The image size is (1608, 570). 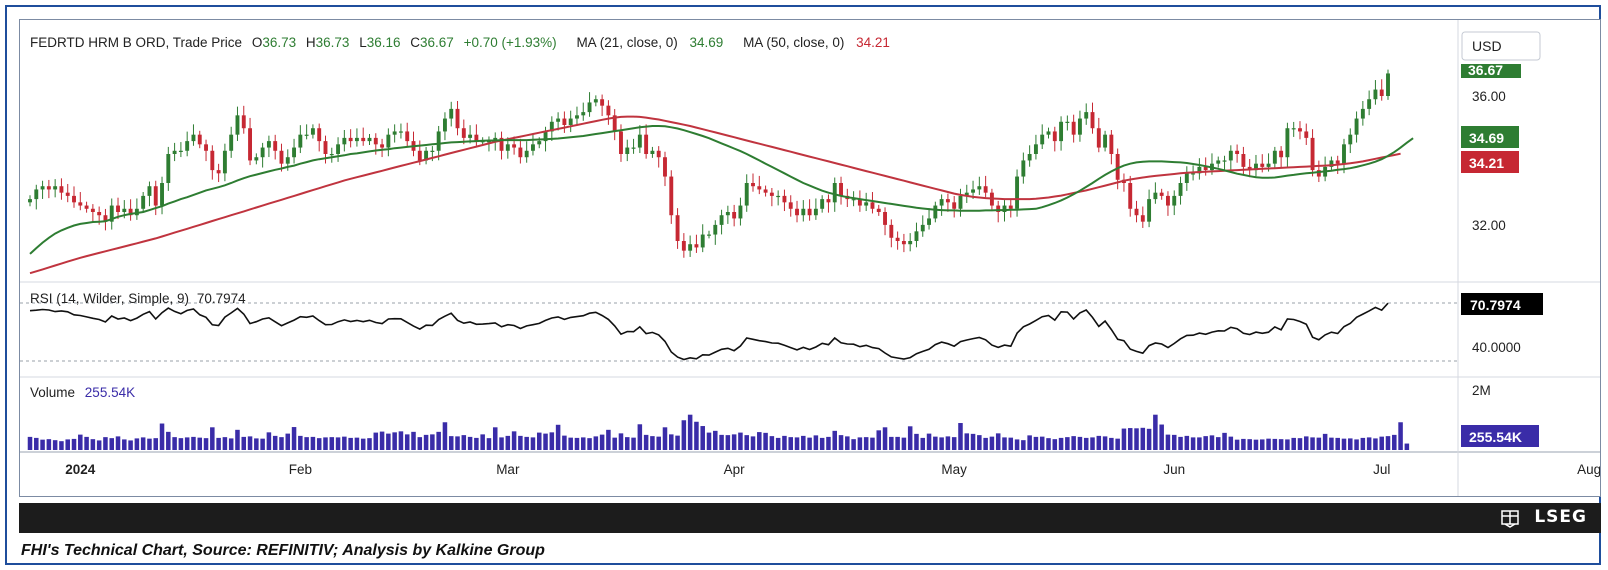 What do you see at coordinates (1489, 225) in the screenshot?
I see `price-tick-label: 32.00` at bounding box center [1489, 225].